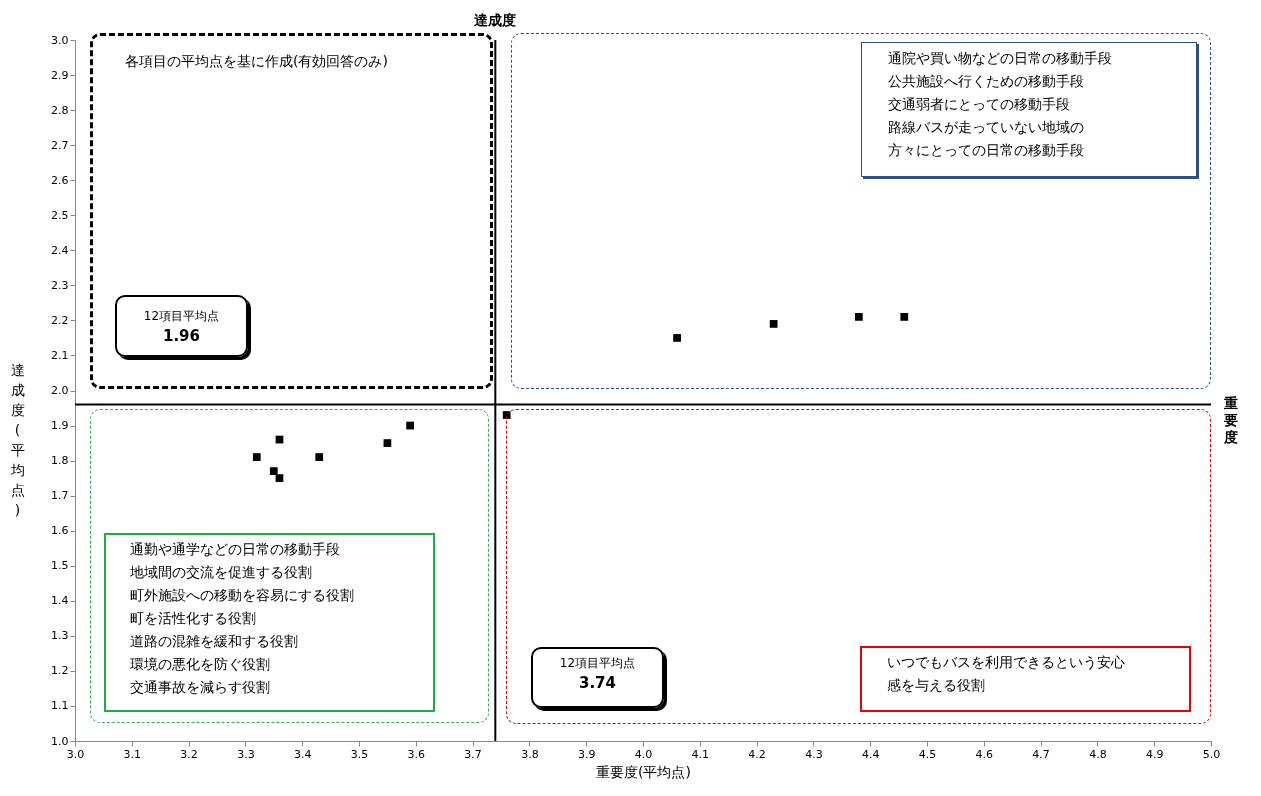  Describe the element at coordinates (1211, 754) in the screenshot. I see `x-tick-label: 5.0` at that location.